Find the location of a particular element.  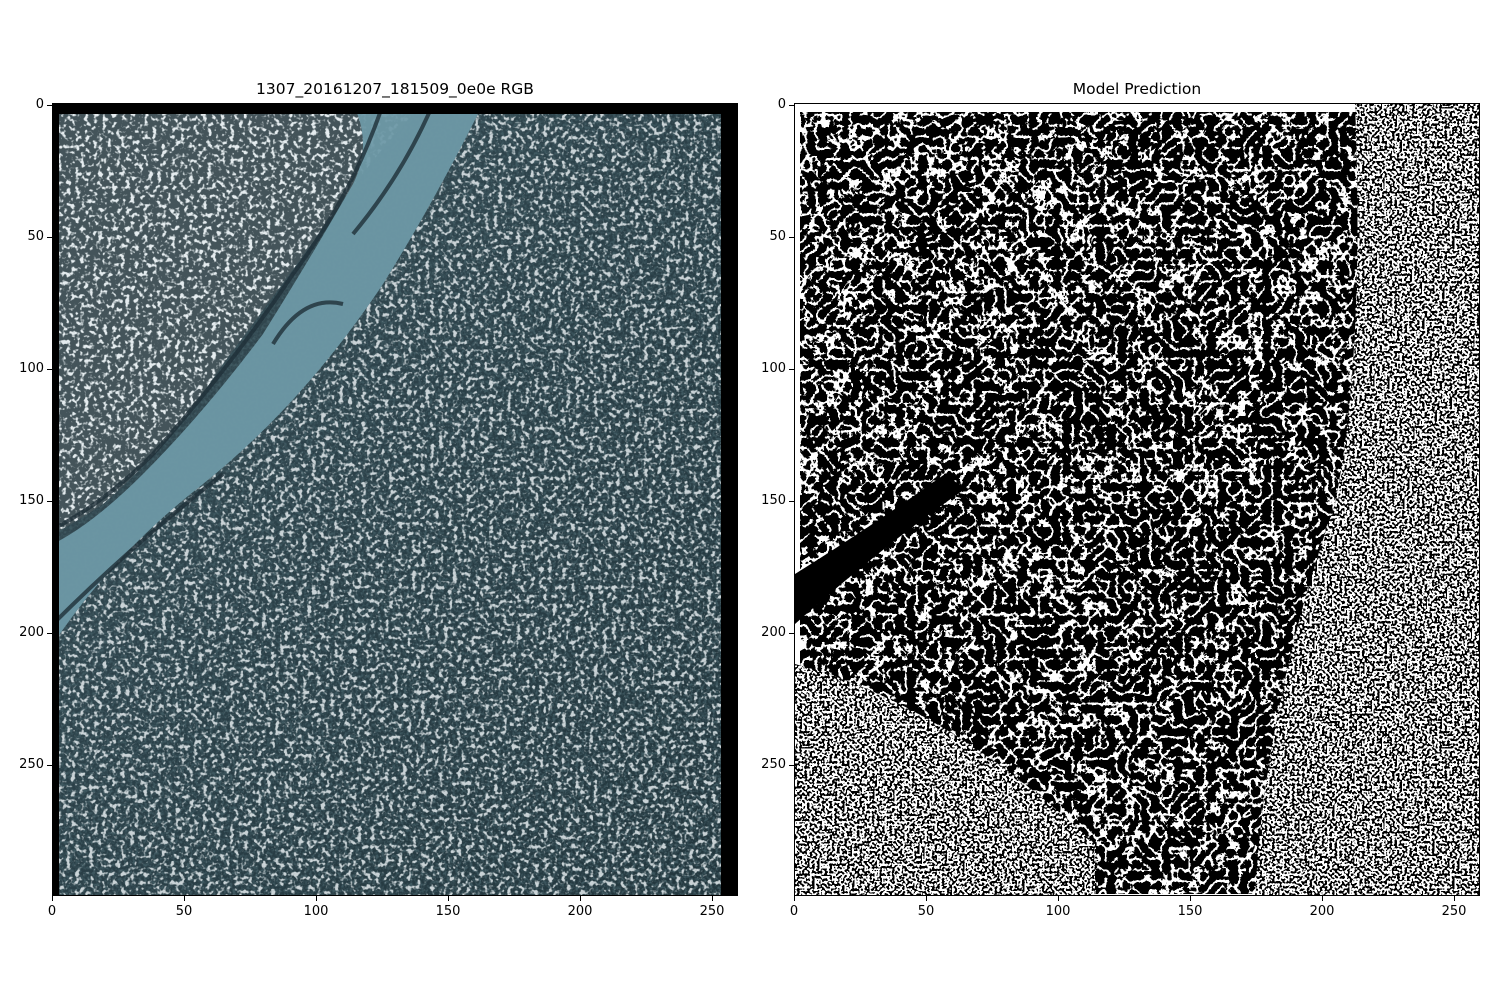

nodata-right is located at coordinates (729, 499).